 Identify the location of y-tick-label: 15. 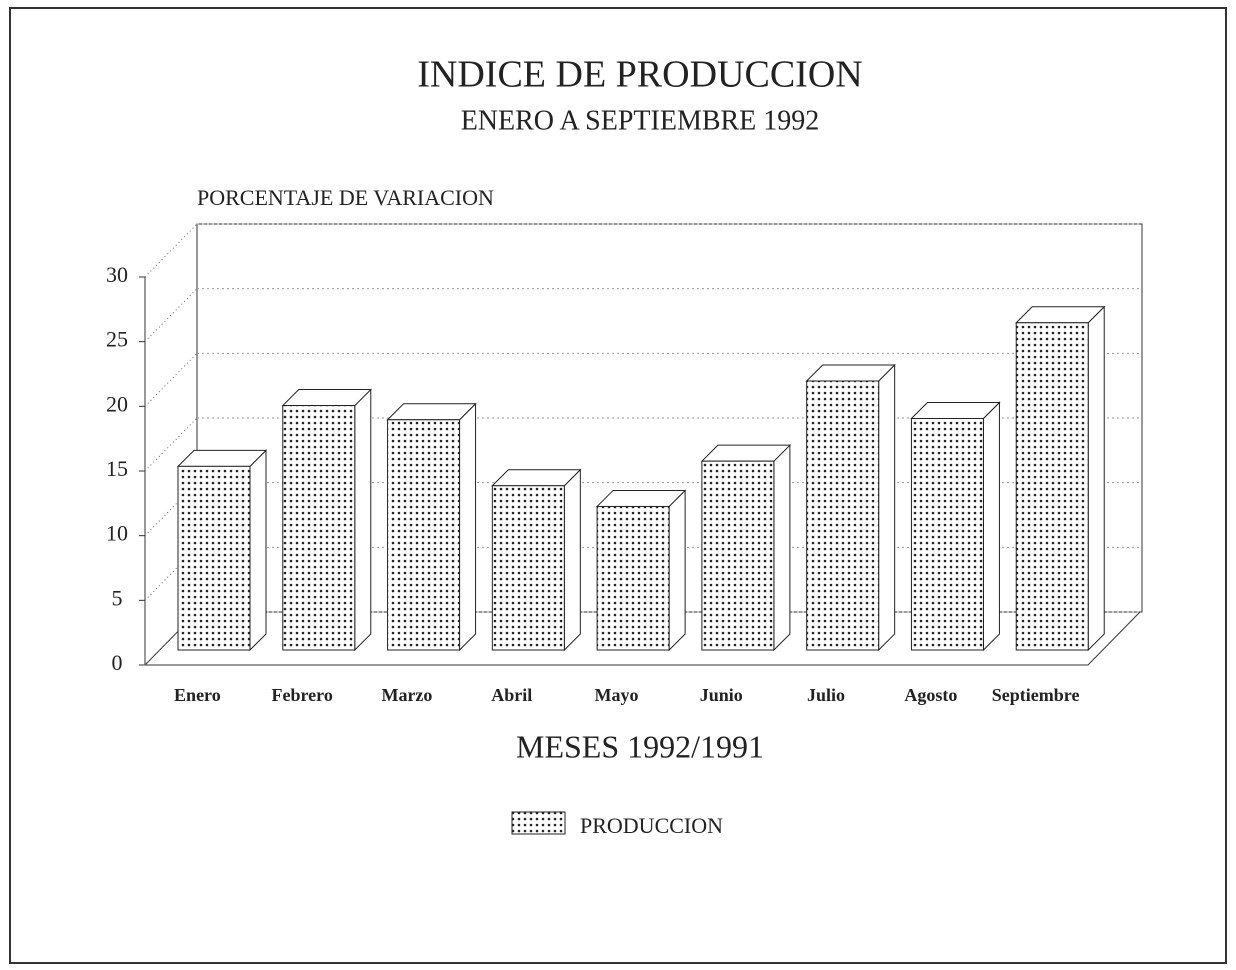
(117, 468).